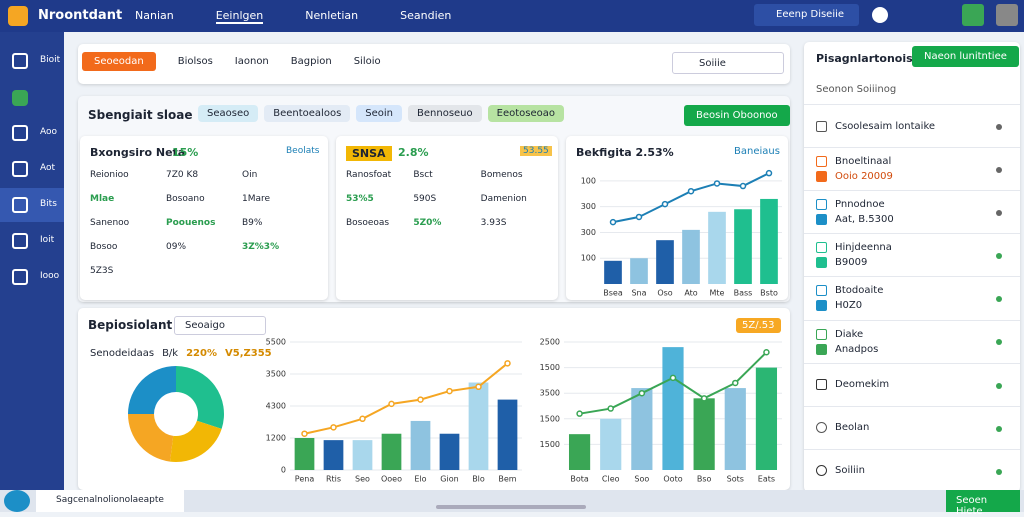  I want to click on list-item: Diake Anadpos, so click(912, 341).